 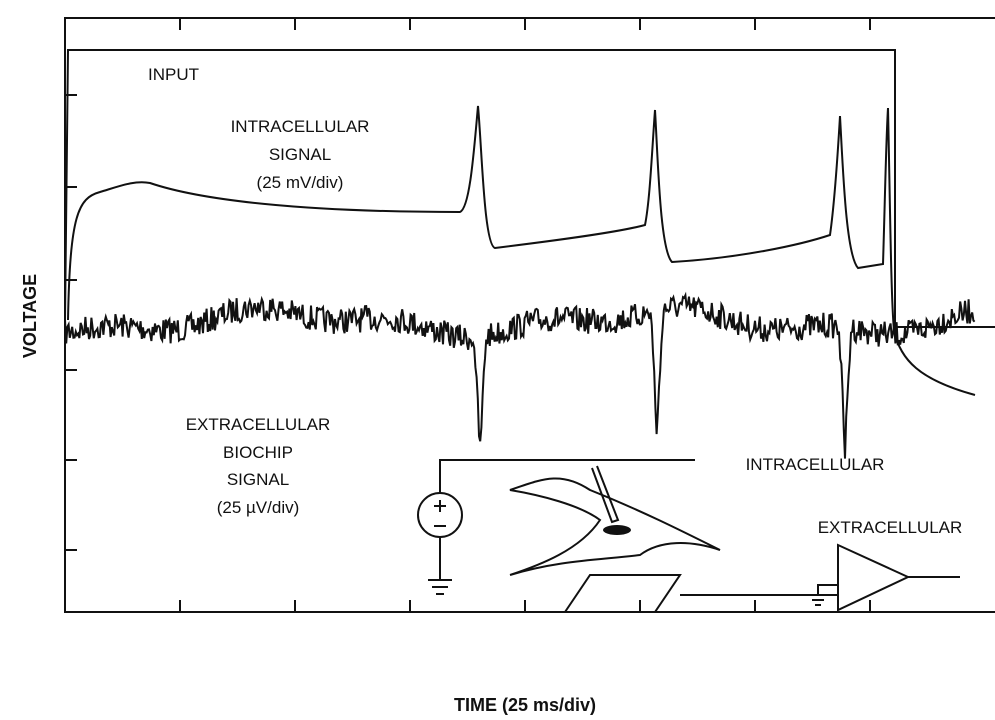 I want to click on extra-label: SIGNAL, so click(x=258, y=479).